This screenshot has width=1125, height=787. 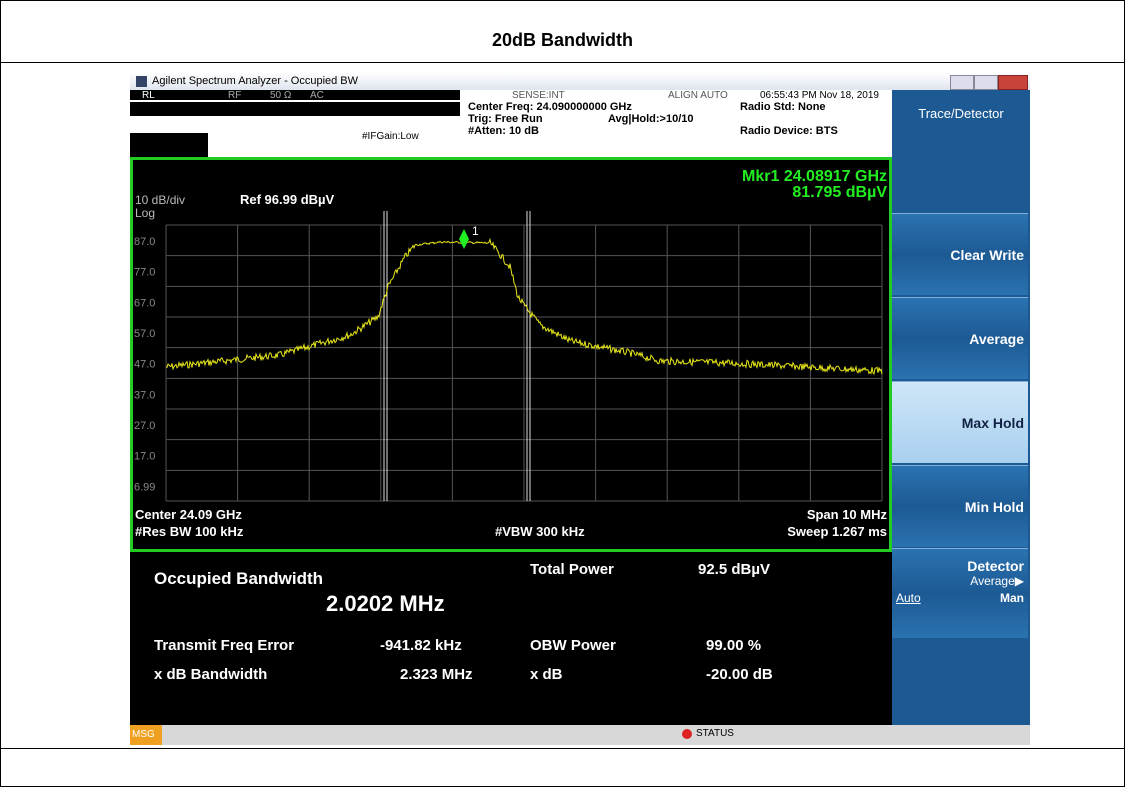 What do you see at coordinates (144, 303) in the screenshot?
I see `y-axis-label: 67.0` at bounding box center [144, 303].